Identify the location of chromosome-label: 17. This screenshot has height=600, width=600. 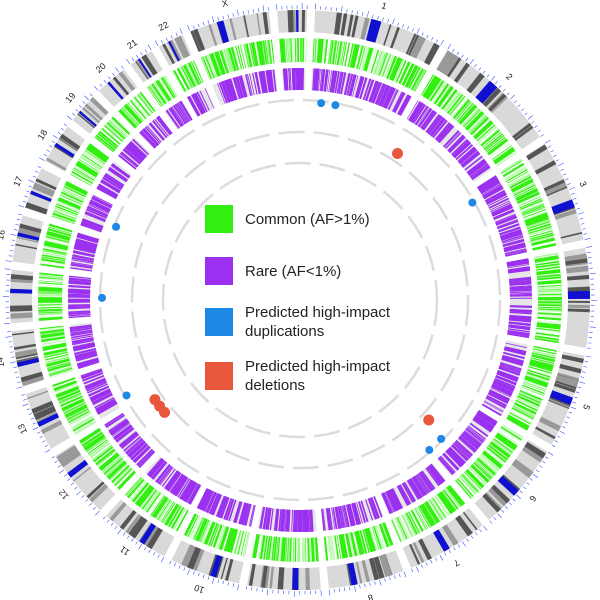
(17, 181).